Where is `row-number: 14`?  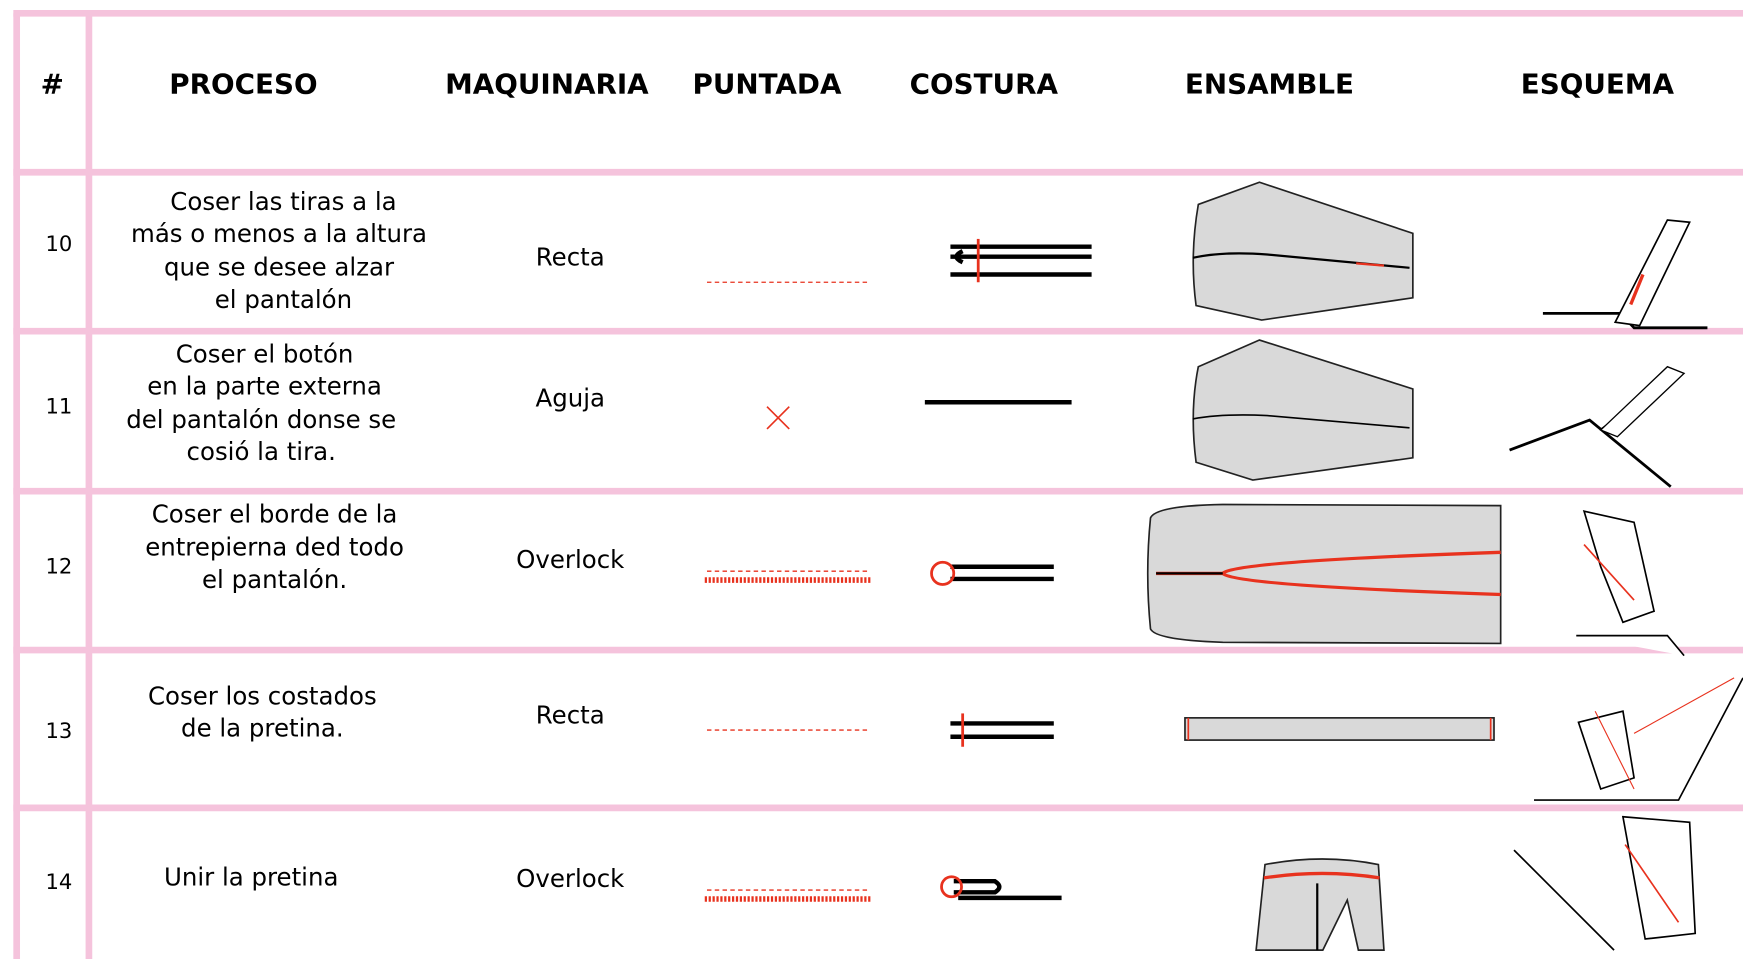
row-number: 14 is located at coordinates (58, 881).